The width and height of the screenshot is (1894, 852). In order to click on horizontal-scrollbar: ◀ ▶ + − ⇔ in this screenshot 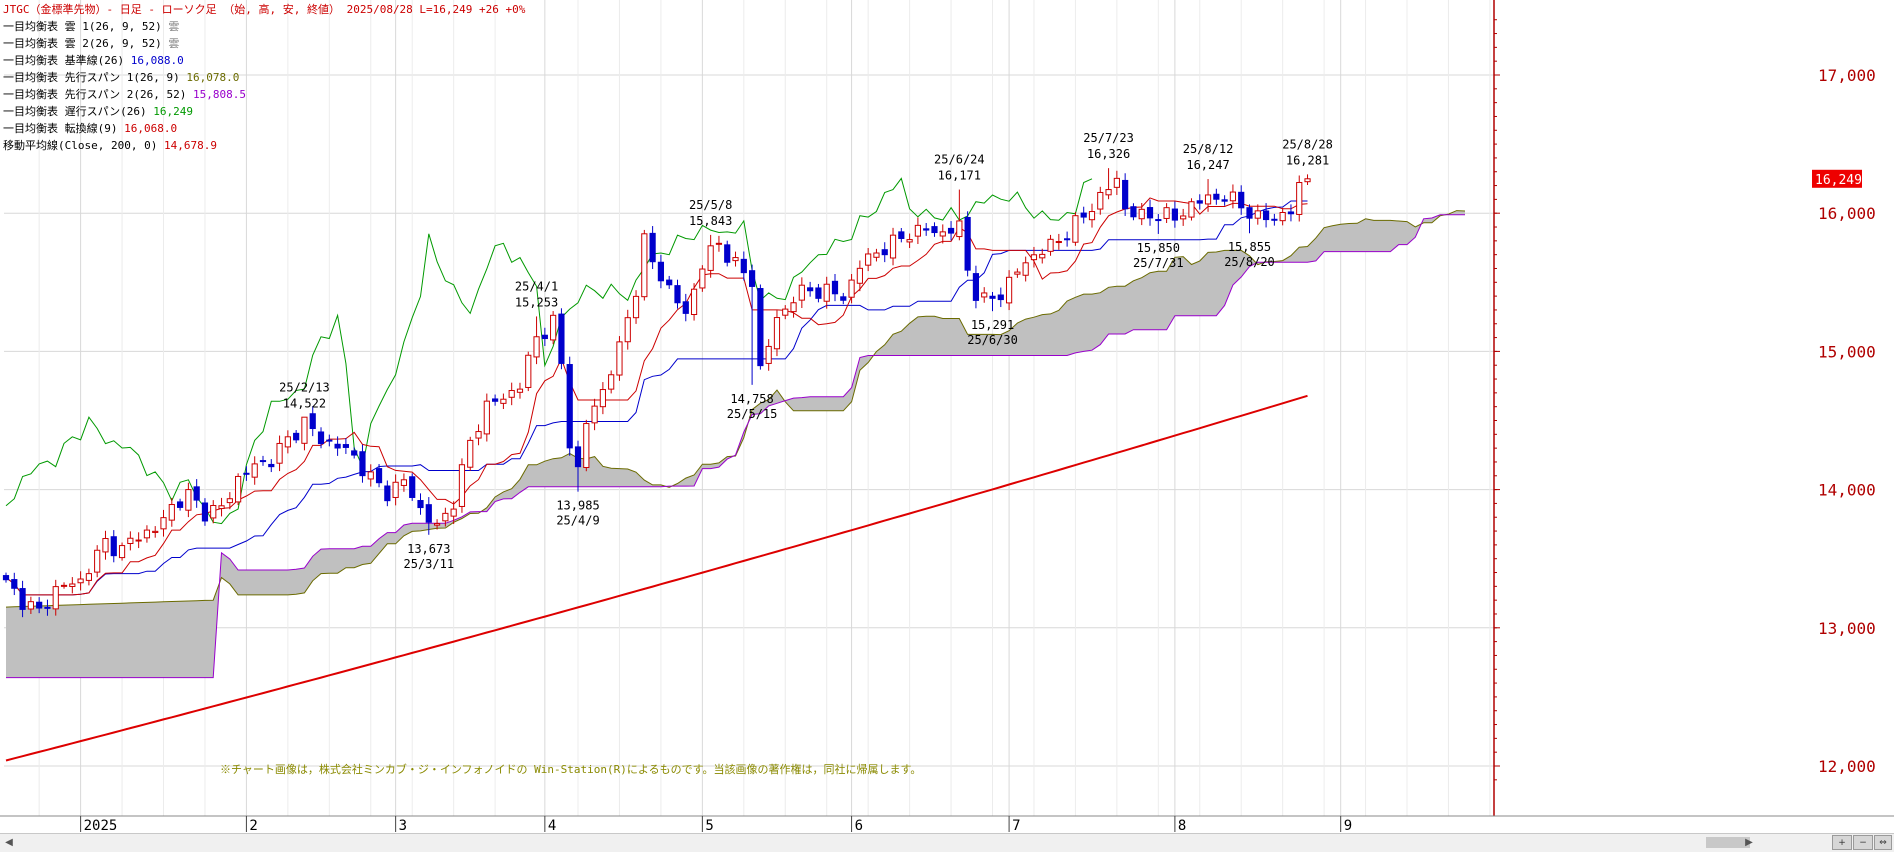, I will do `click(947, 842)`.